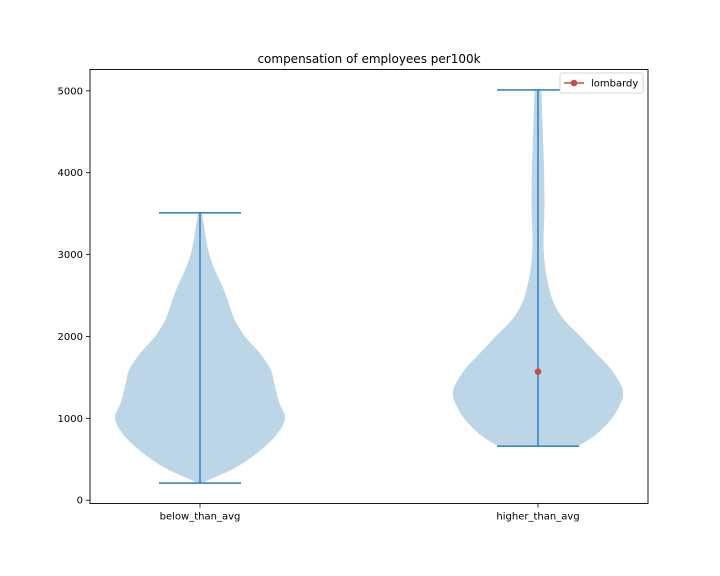 This screenshot has width=720, height=576. I want to click on points-layer, so click(538, 371).